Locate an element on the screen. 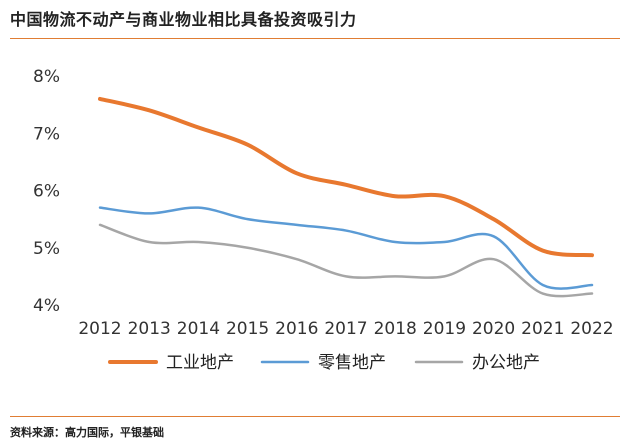 This screenshot has width=630, height=444. legend-label: 工业地产 is located at coordinates (200, 363).